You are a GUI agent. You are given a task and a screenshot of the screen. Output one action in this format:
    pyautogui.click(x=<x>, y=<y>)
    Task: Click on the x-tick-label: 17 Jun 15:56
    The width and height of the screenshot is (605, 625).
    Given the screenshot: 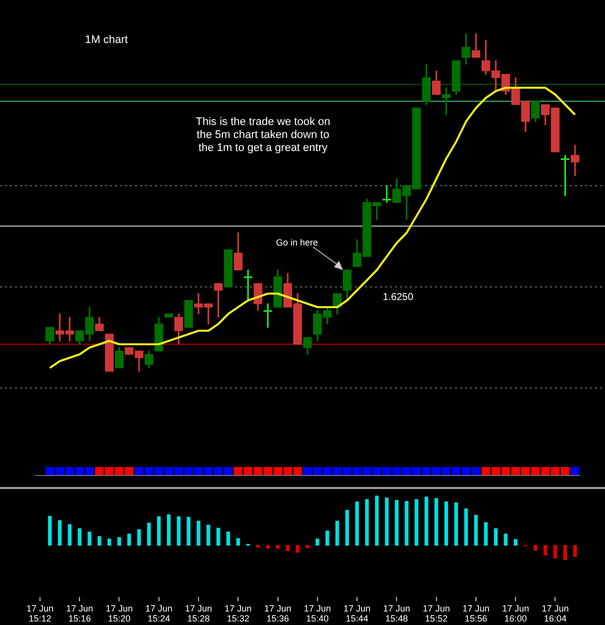 What is the action you would take?
    pyautogui.click(x=476, y=614)
    